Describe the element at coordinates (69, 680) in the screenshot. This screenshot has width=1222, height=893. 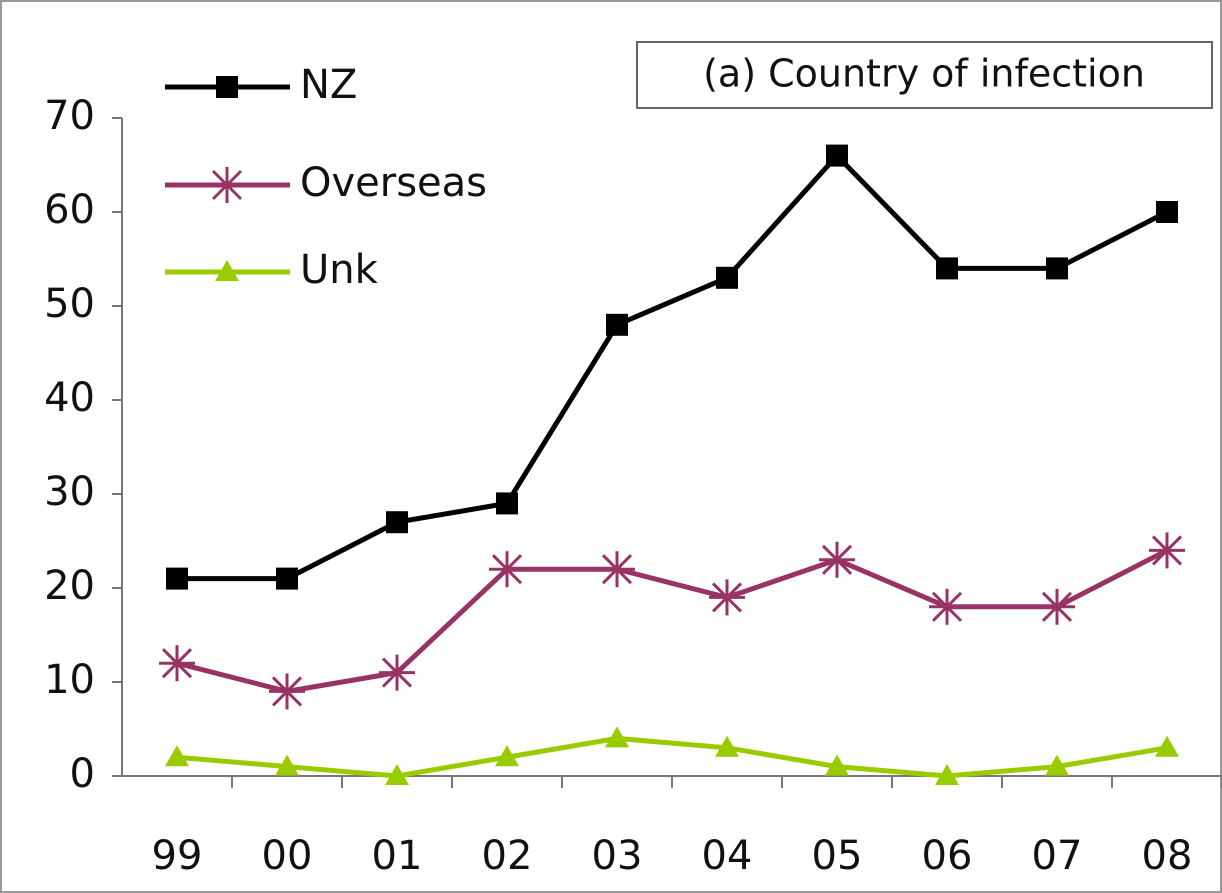
I see `y-tick-label: 10` at that location.